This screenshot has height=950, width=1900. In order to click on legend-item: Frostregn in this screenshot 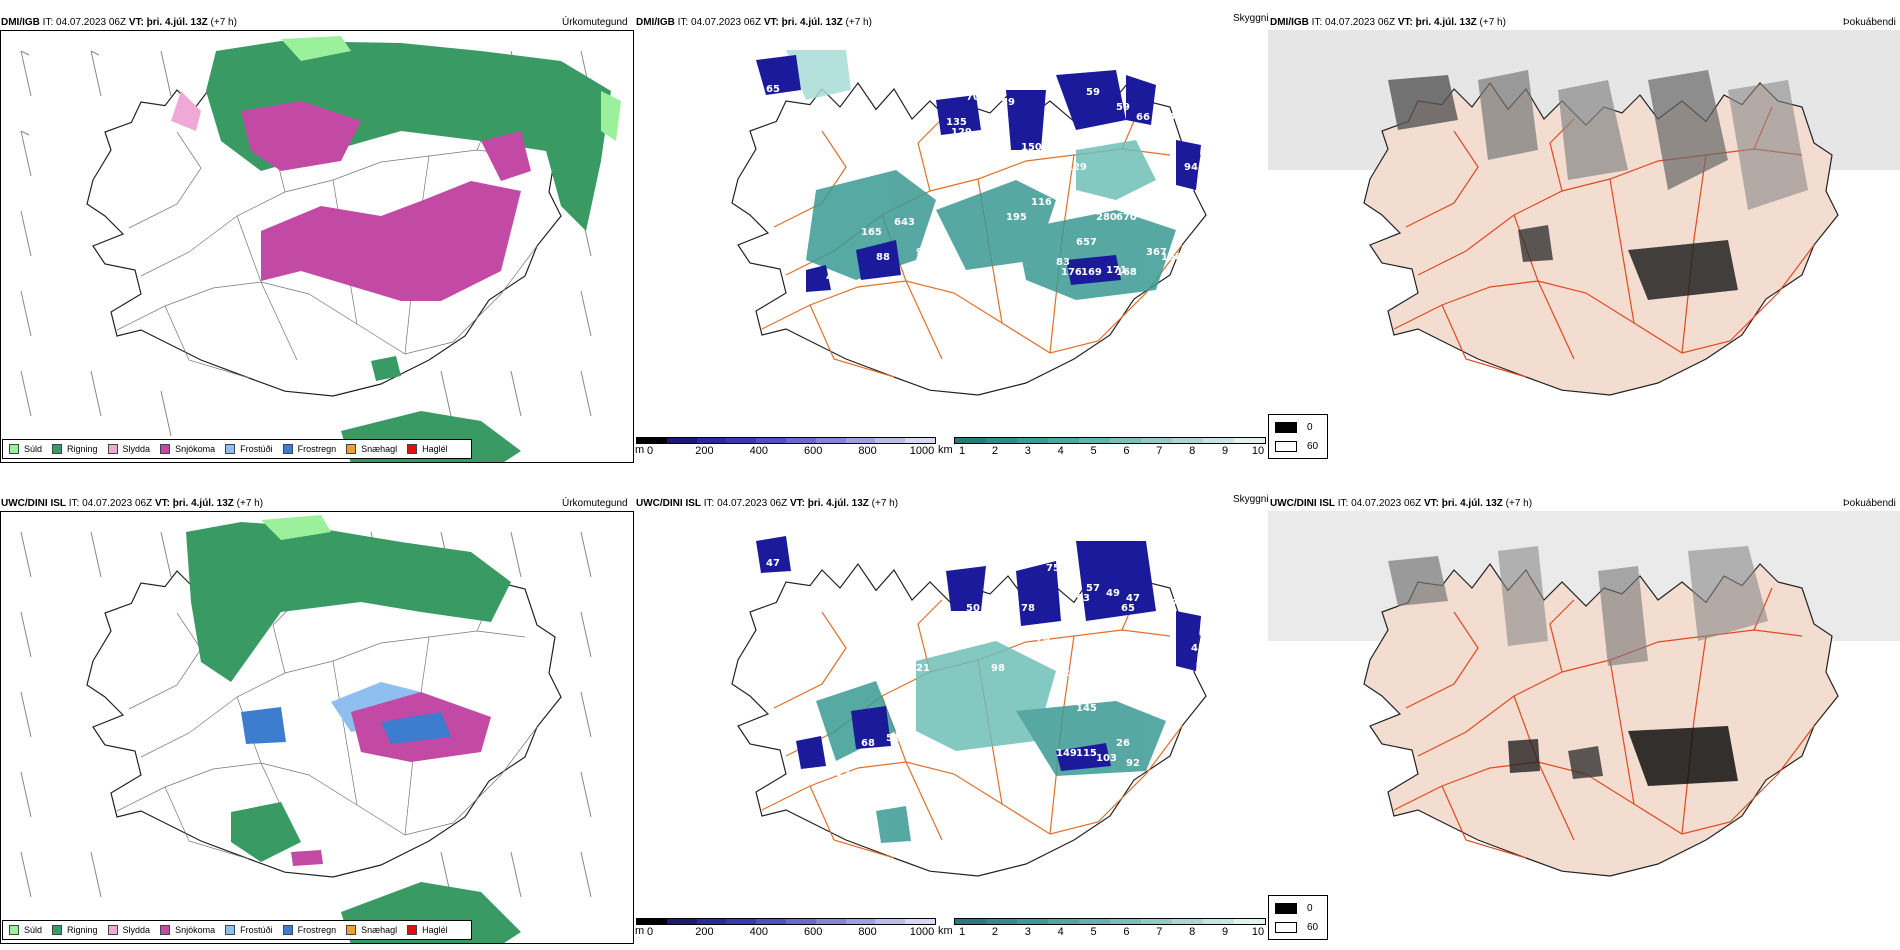, I will do `click(309, 449)`.